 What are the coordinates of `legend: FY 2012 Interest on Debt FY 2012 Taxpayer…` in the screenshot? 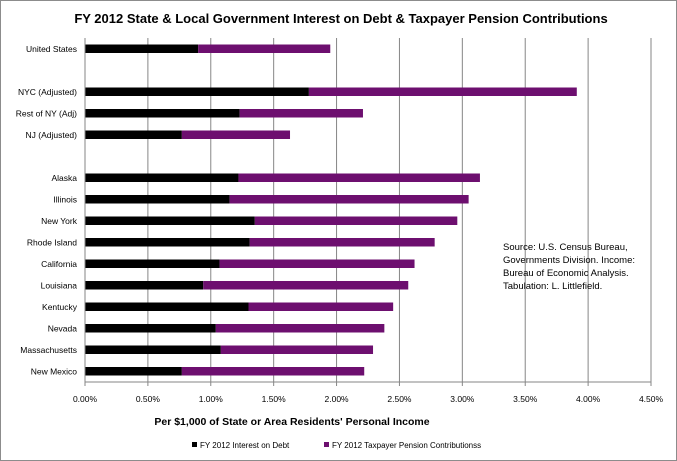 It's located at (336, 445).